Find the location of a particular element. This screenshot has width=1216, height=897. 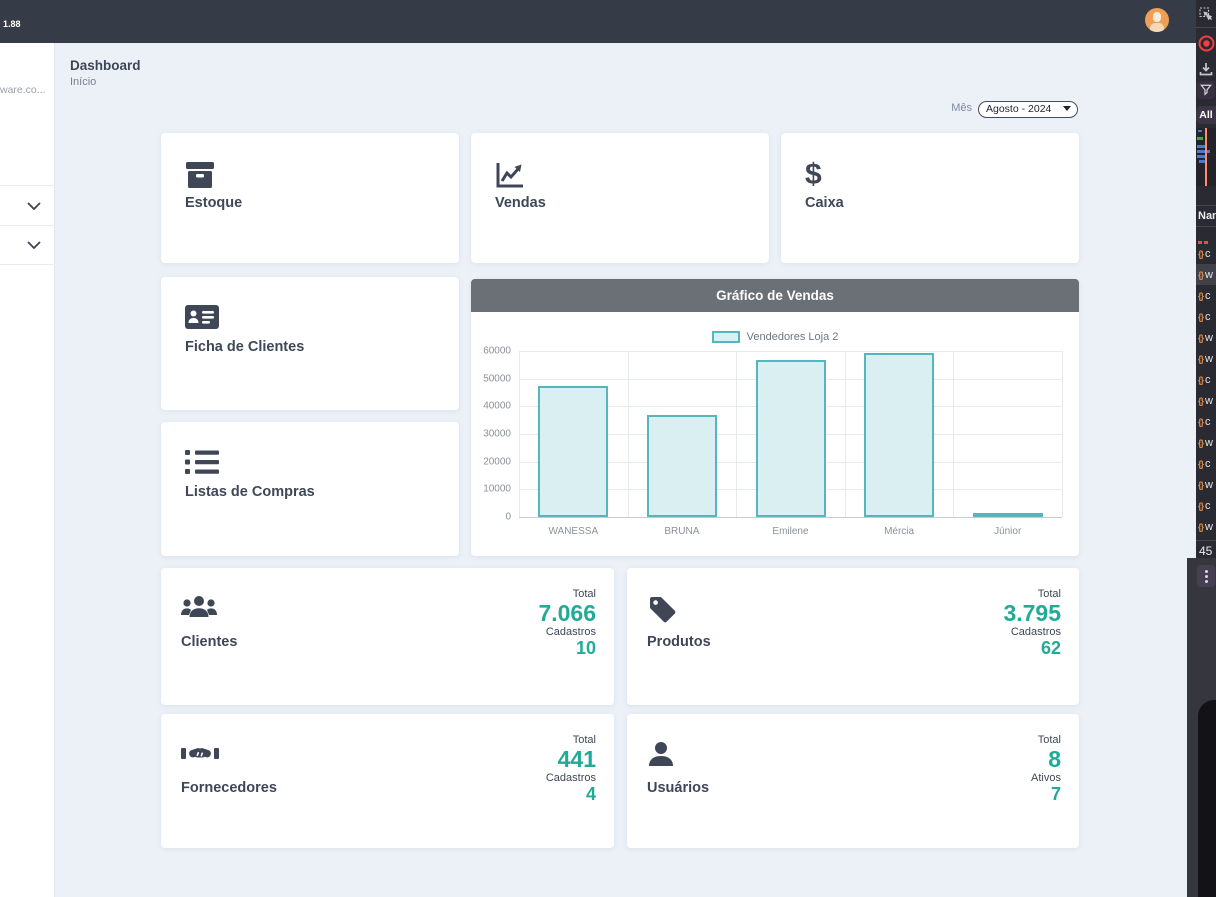

error-marks is located at coordinates (1206, 237).